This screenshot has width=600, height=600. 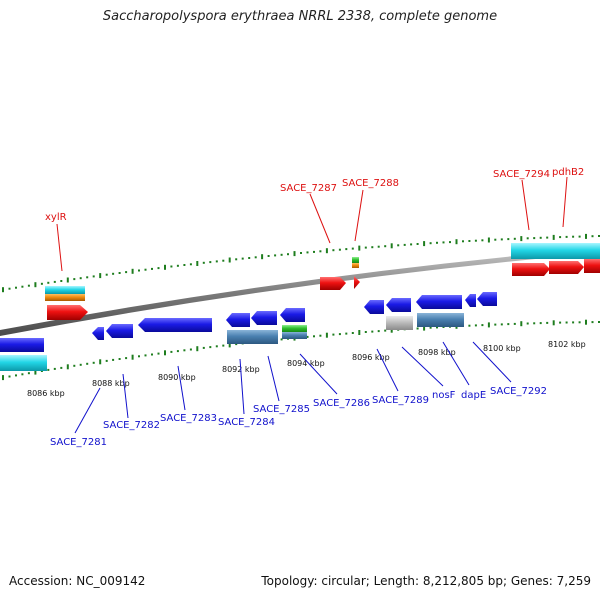 I want to click on gene-label-sace7285: SACE_7285, so click(x=281, y=409).